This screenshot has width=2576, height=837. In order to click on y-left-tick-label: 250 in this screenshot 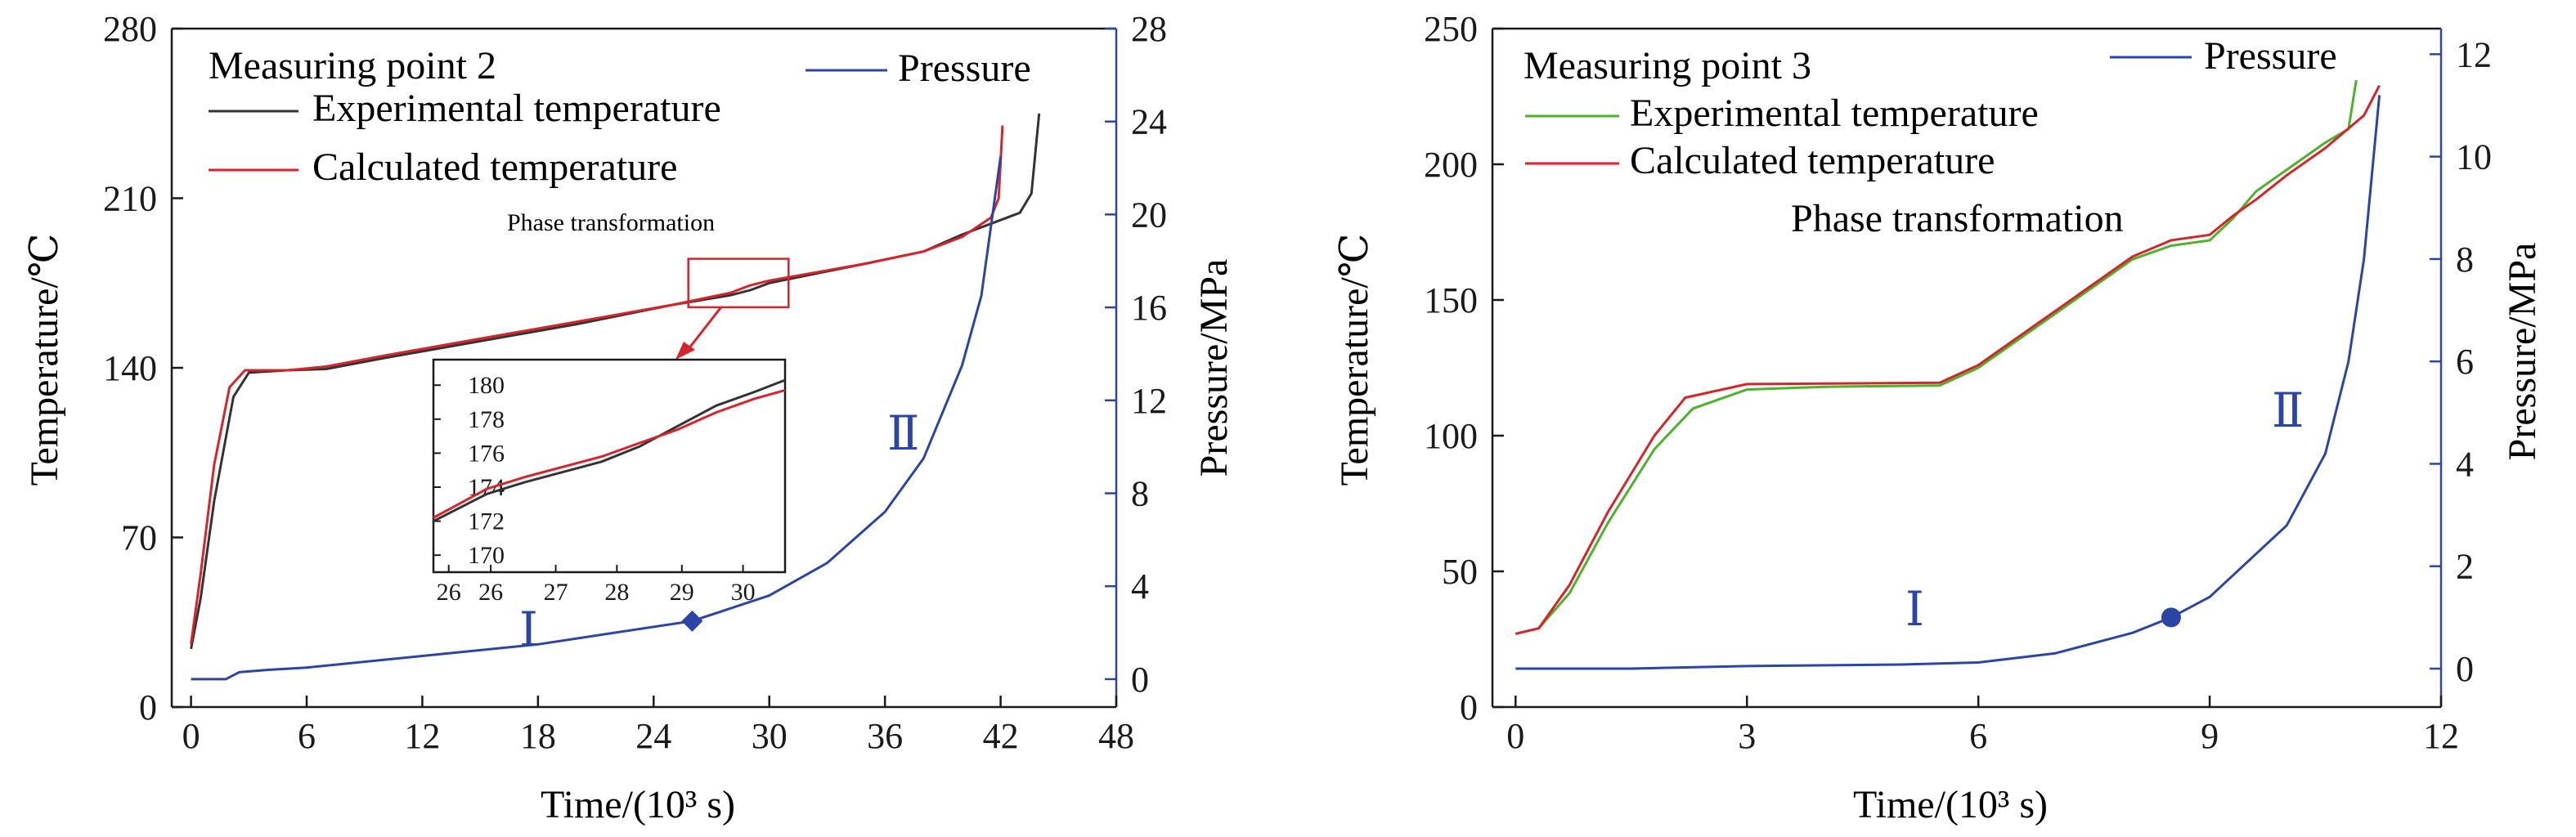, I will do `click(1451, 29)`.